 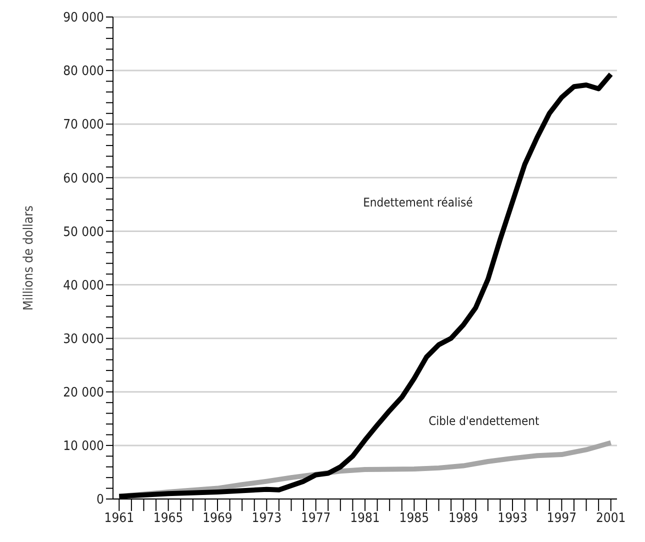 I want to click on y-tick-label: 0, so click(x=100, y=500).